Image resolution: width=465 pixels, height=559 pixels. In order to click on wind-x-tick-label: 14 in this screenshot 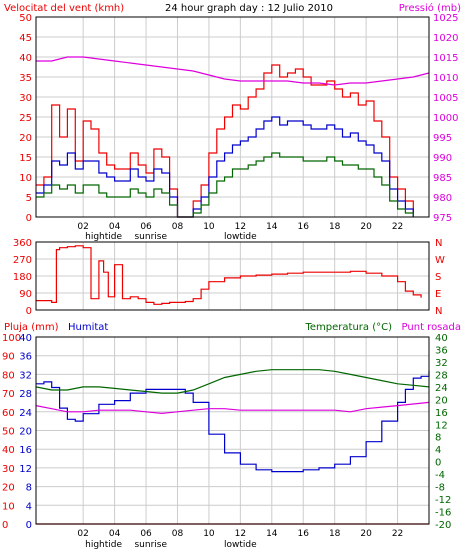, I will do `click(272, 227)`.